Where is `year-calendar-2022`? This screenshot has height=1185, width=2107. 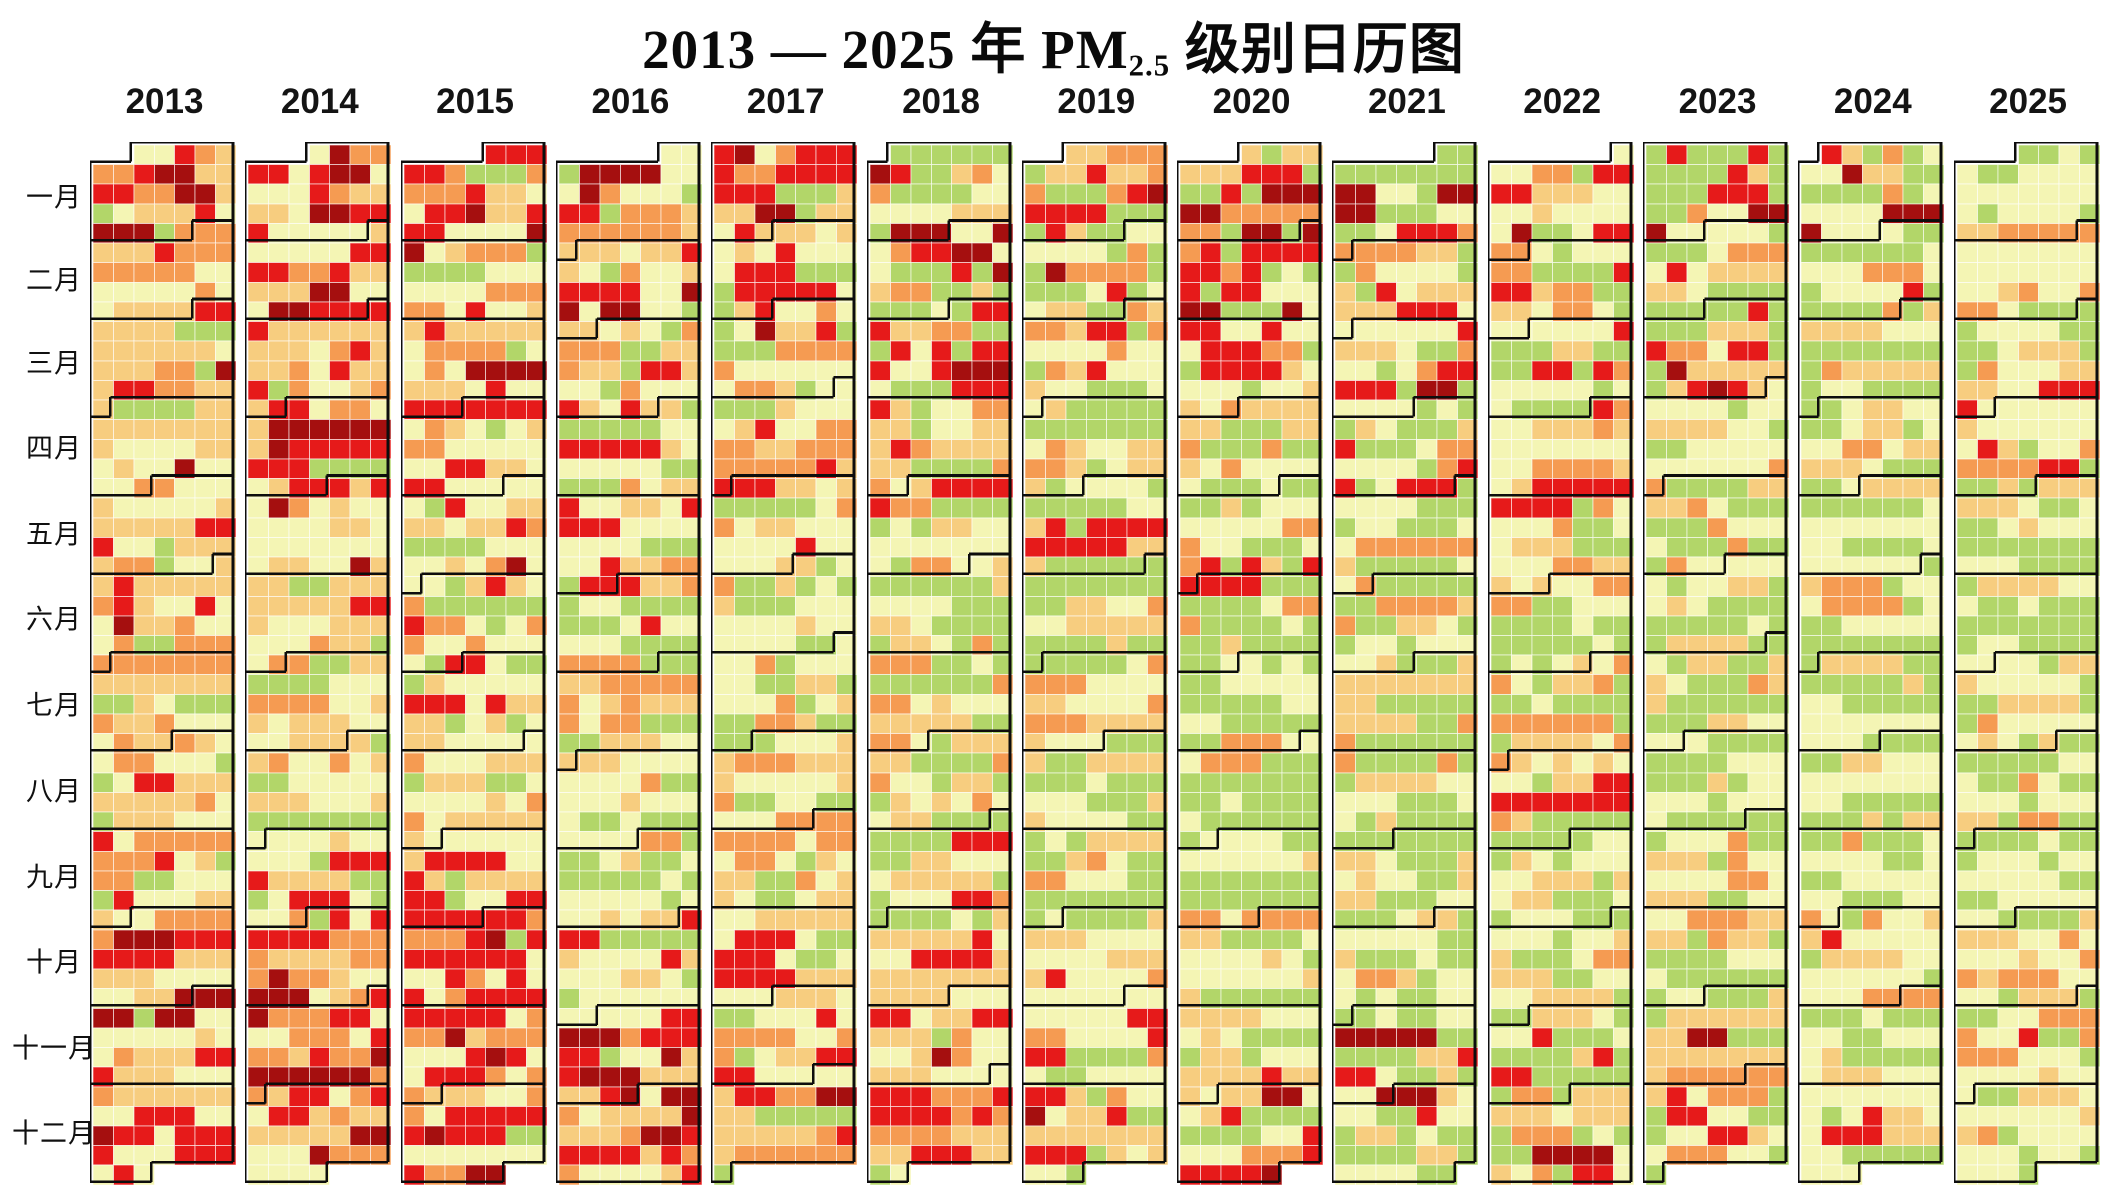 year-calendar-2022 is located at coordinates (1561, 663).